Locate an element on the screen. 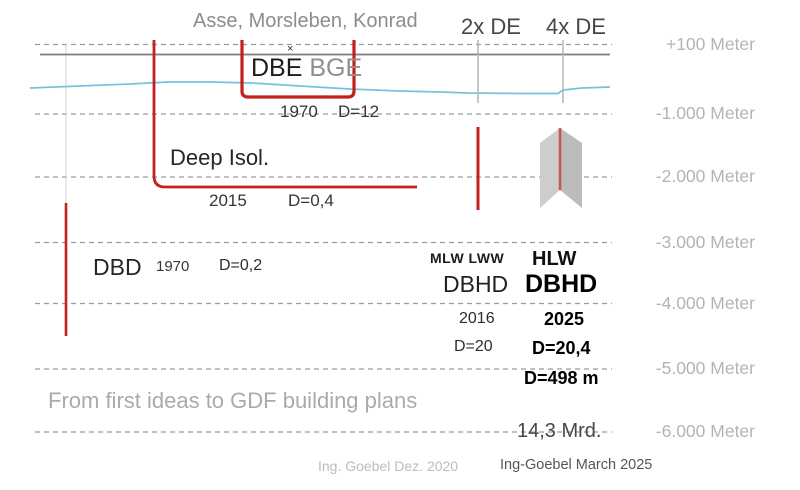 This screenshot has height=490, width=800. dbhd-mlw-year: 2016 is located at coordinates (477, 318).